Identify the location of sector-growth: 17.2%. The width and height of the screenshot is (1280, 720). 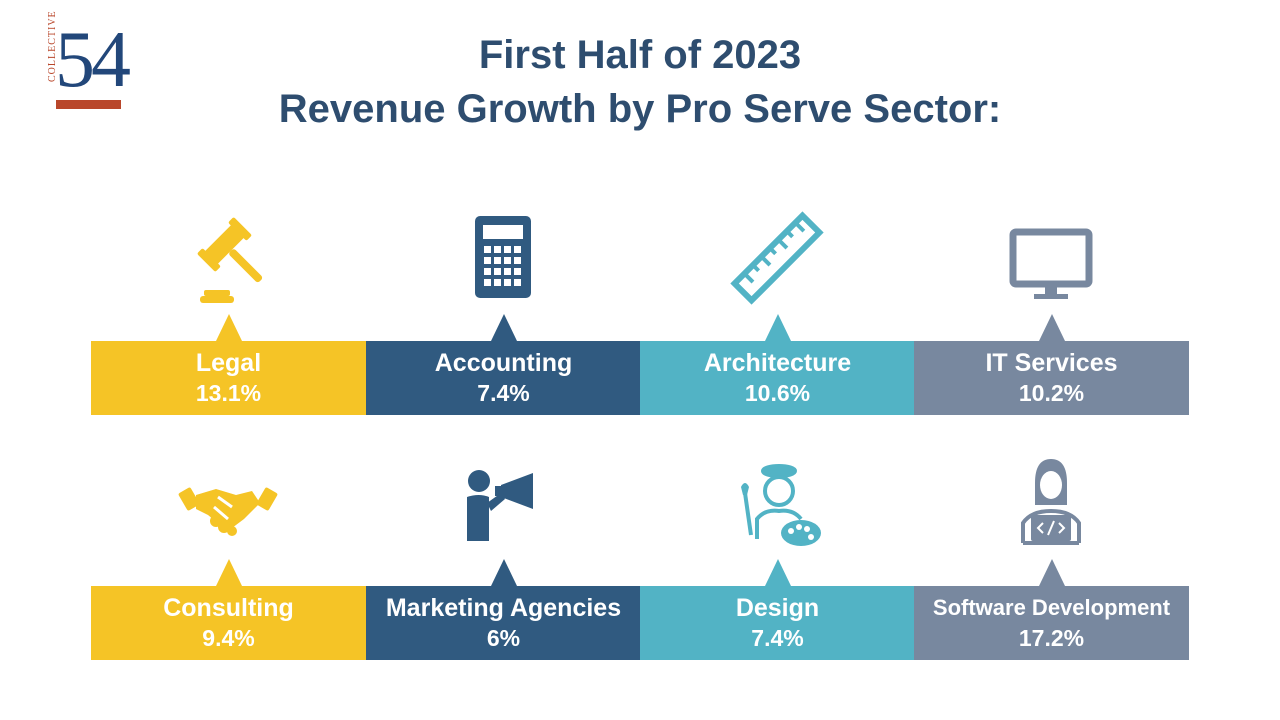
(1051, 638).